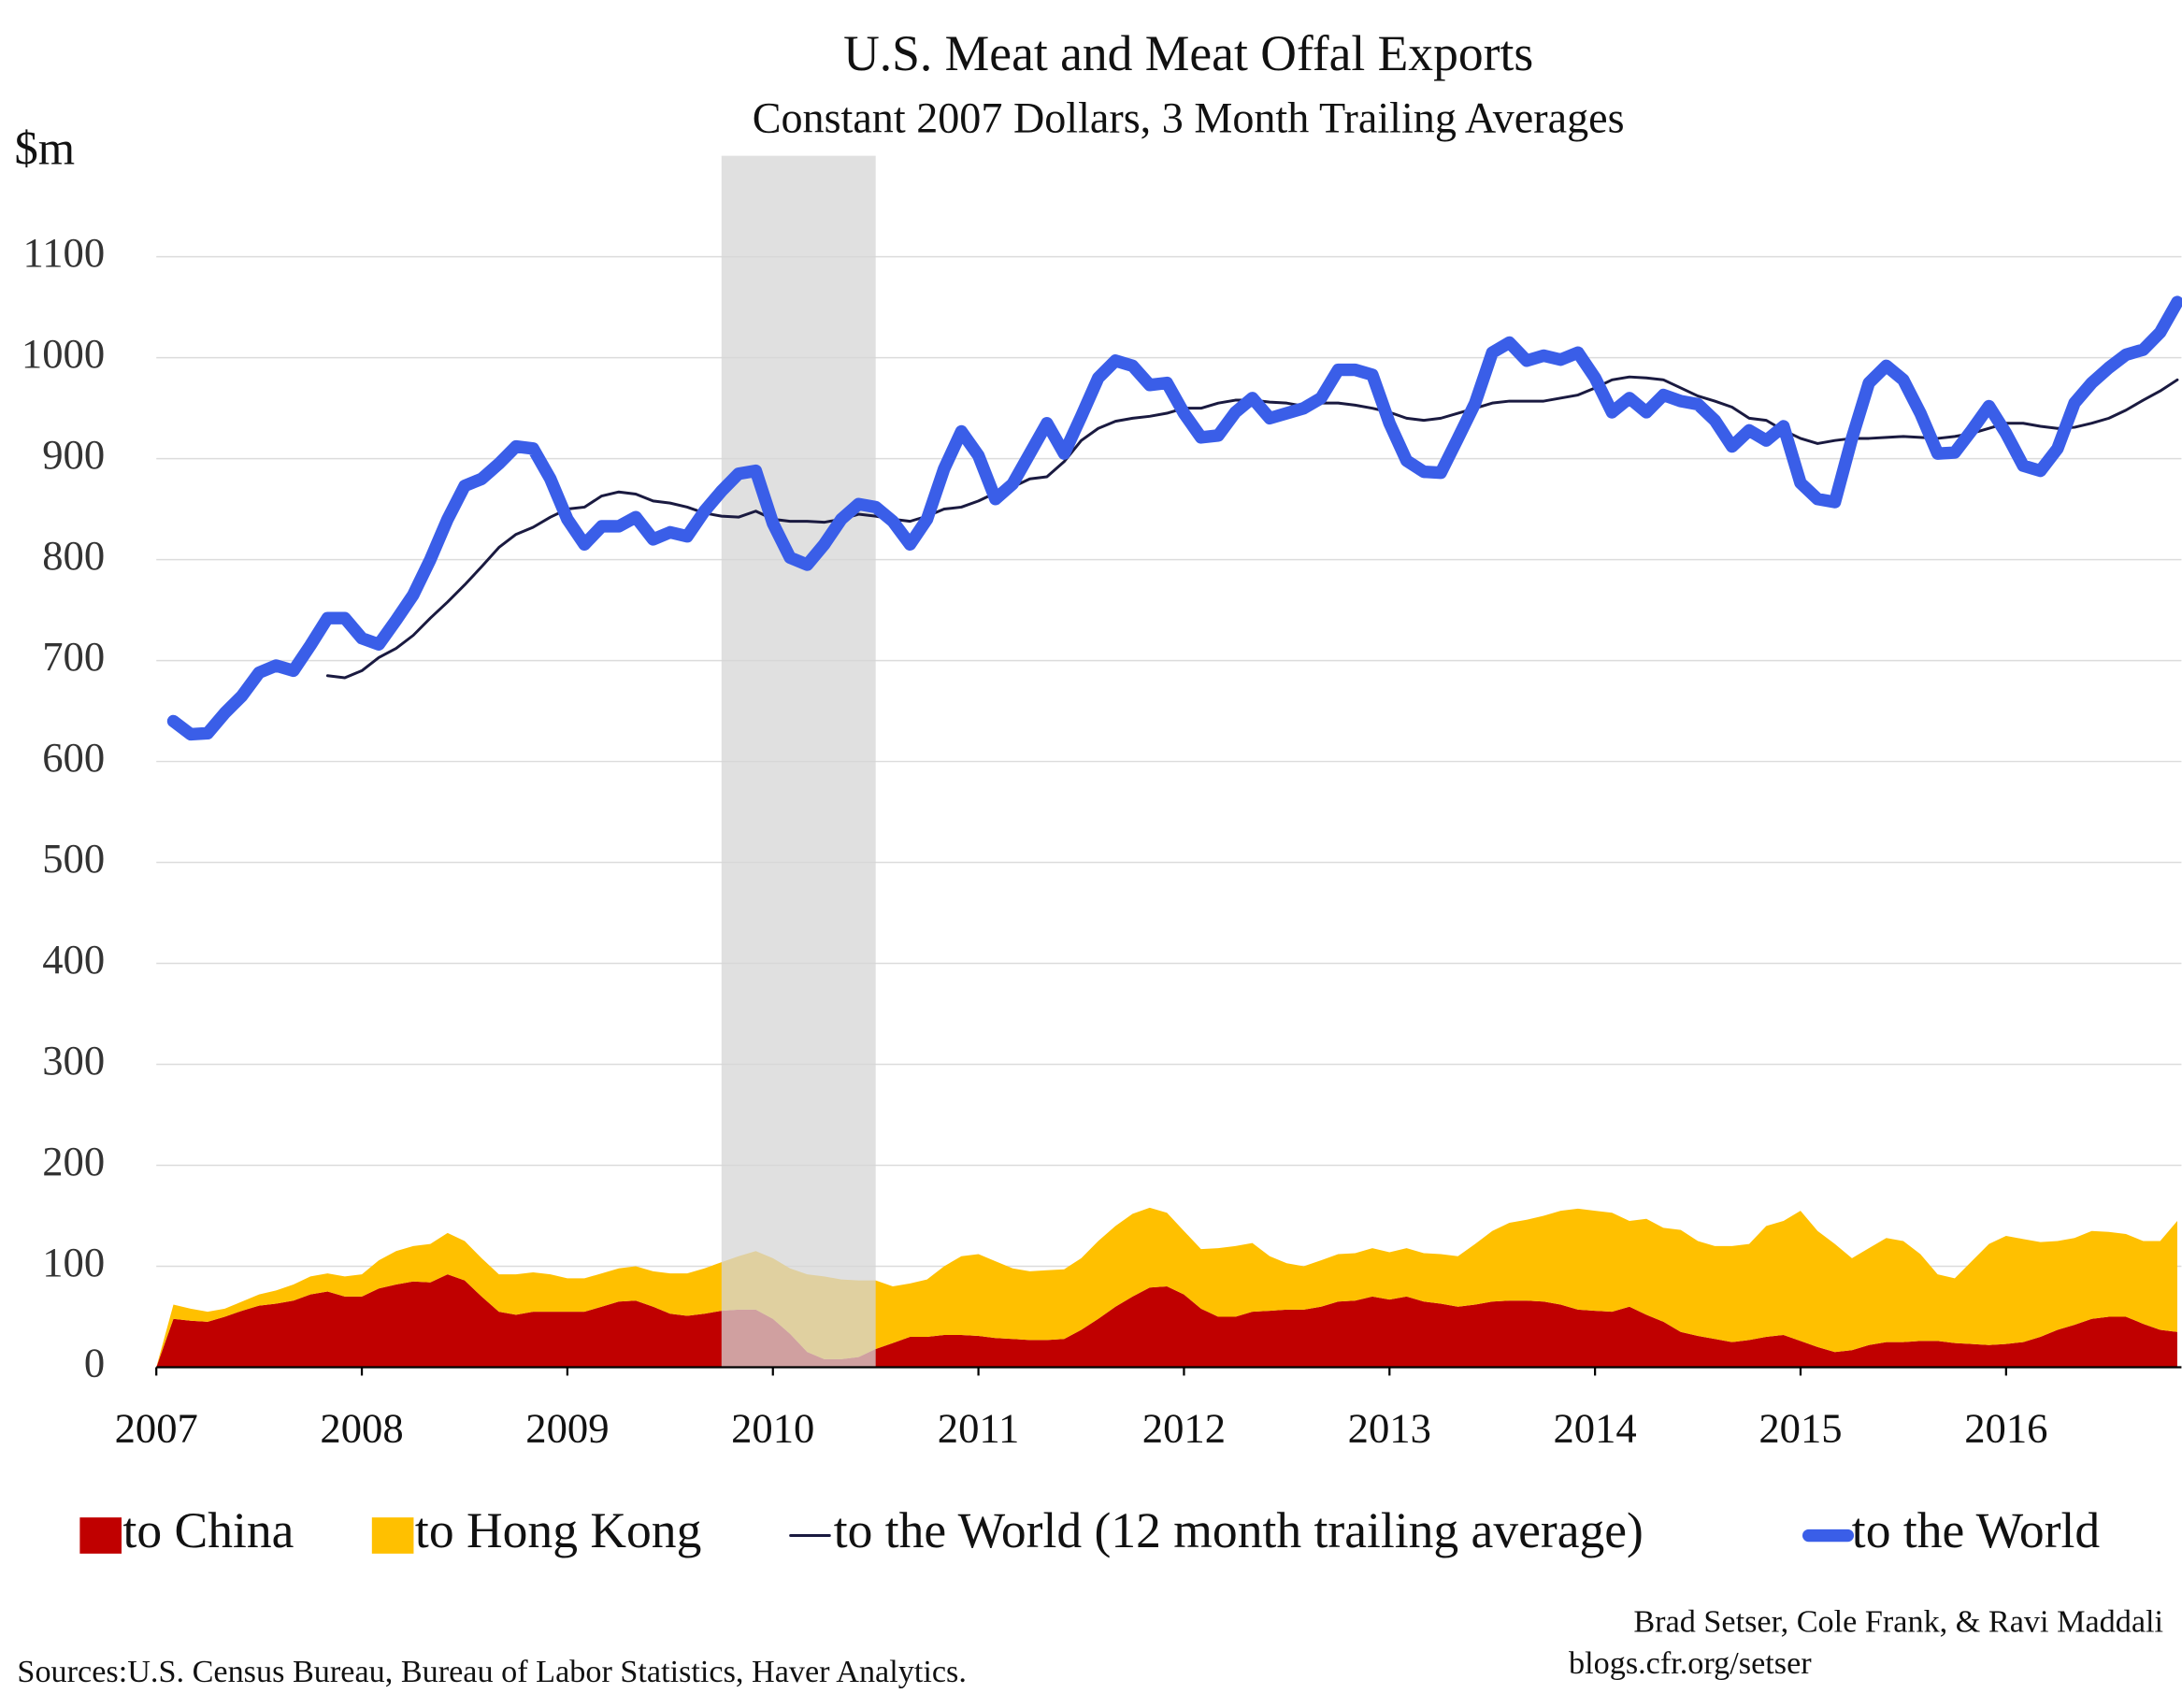 The width and height of the screenshot is (2182, 1708). What do you see at coordinates (1800, 1428) in the screenshot?
I see `x-tick-label: 2015` at bounding box center [1800, 1428].